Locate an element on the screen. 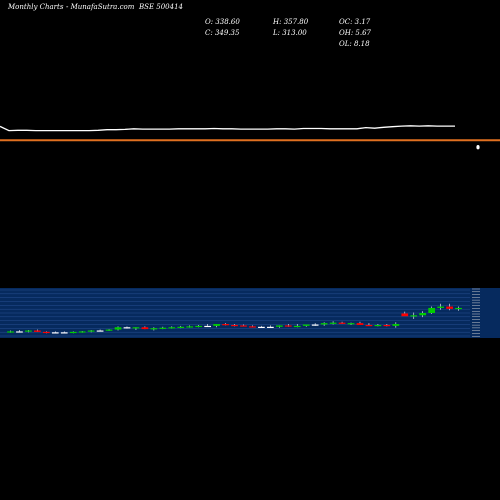 The image size is (500, 500). low-value: L: 313.00 is located at coordinates (289, 33).